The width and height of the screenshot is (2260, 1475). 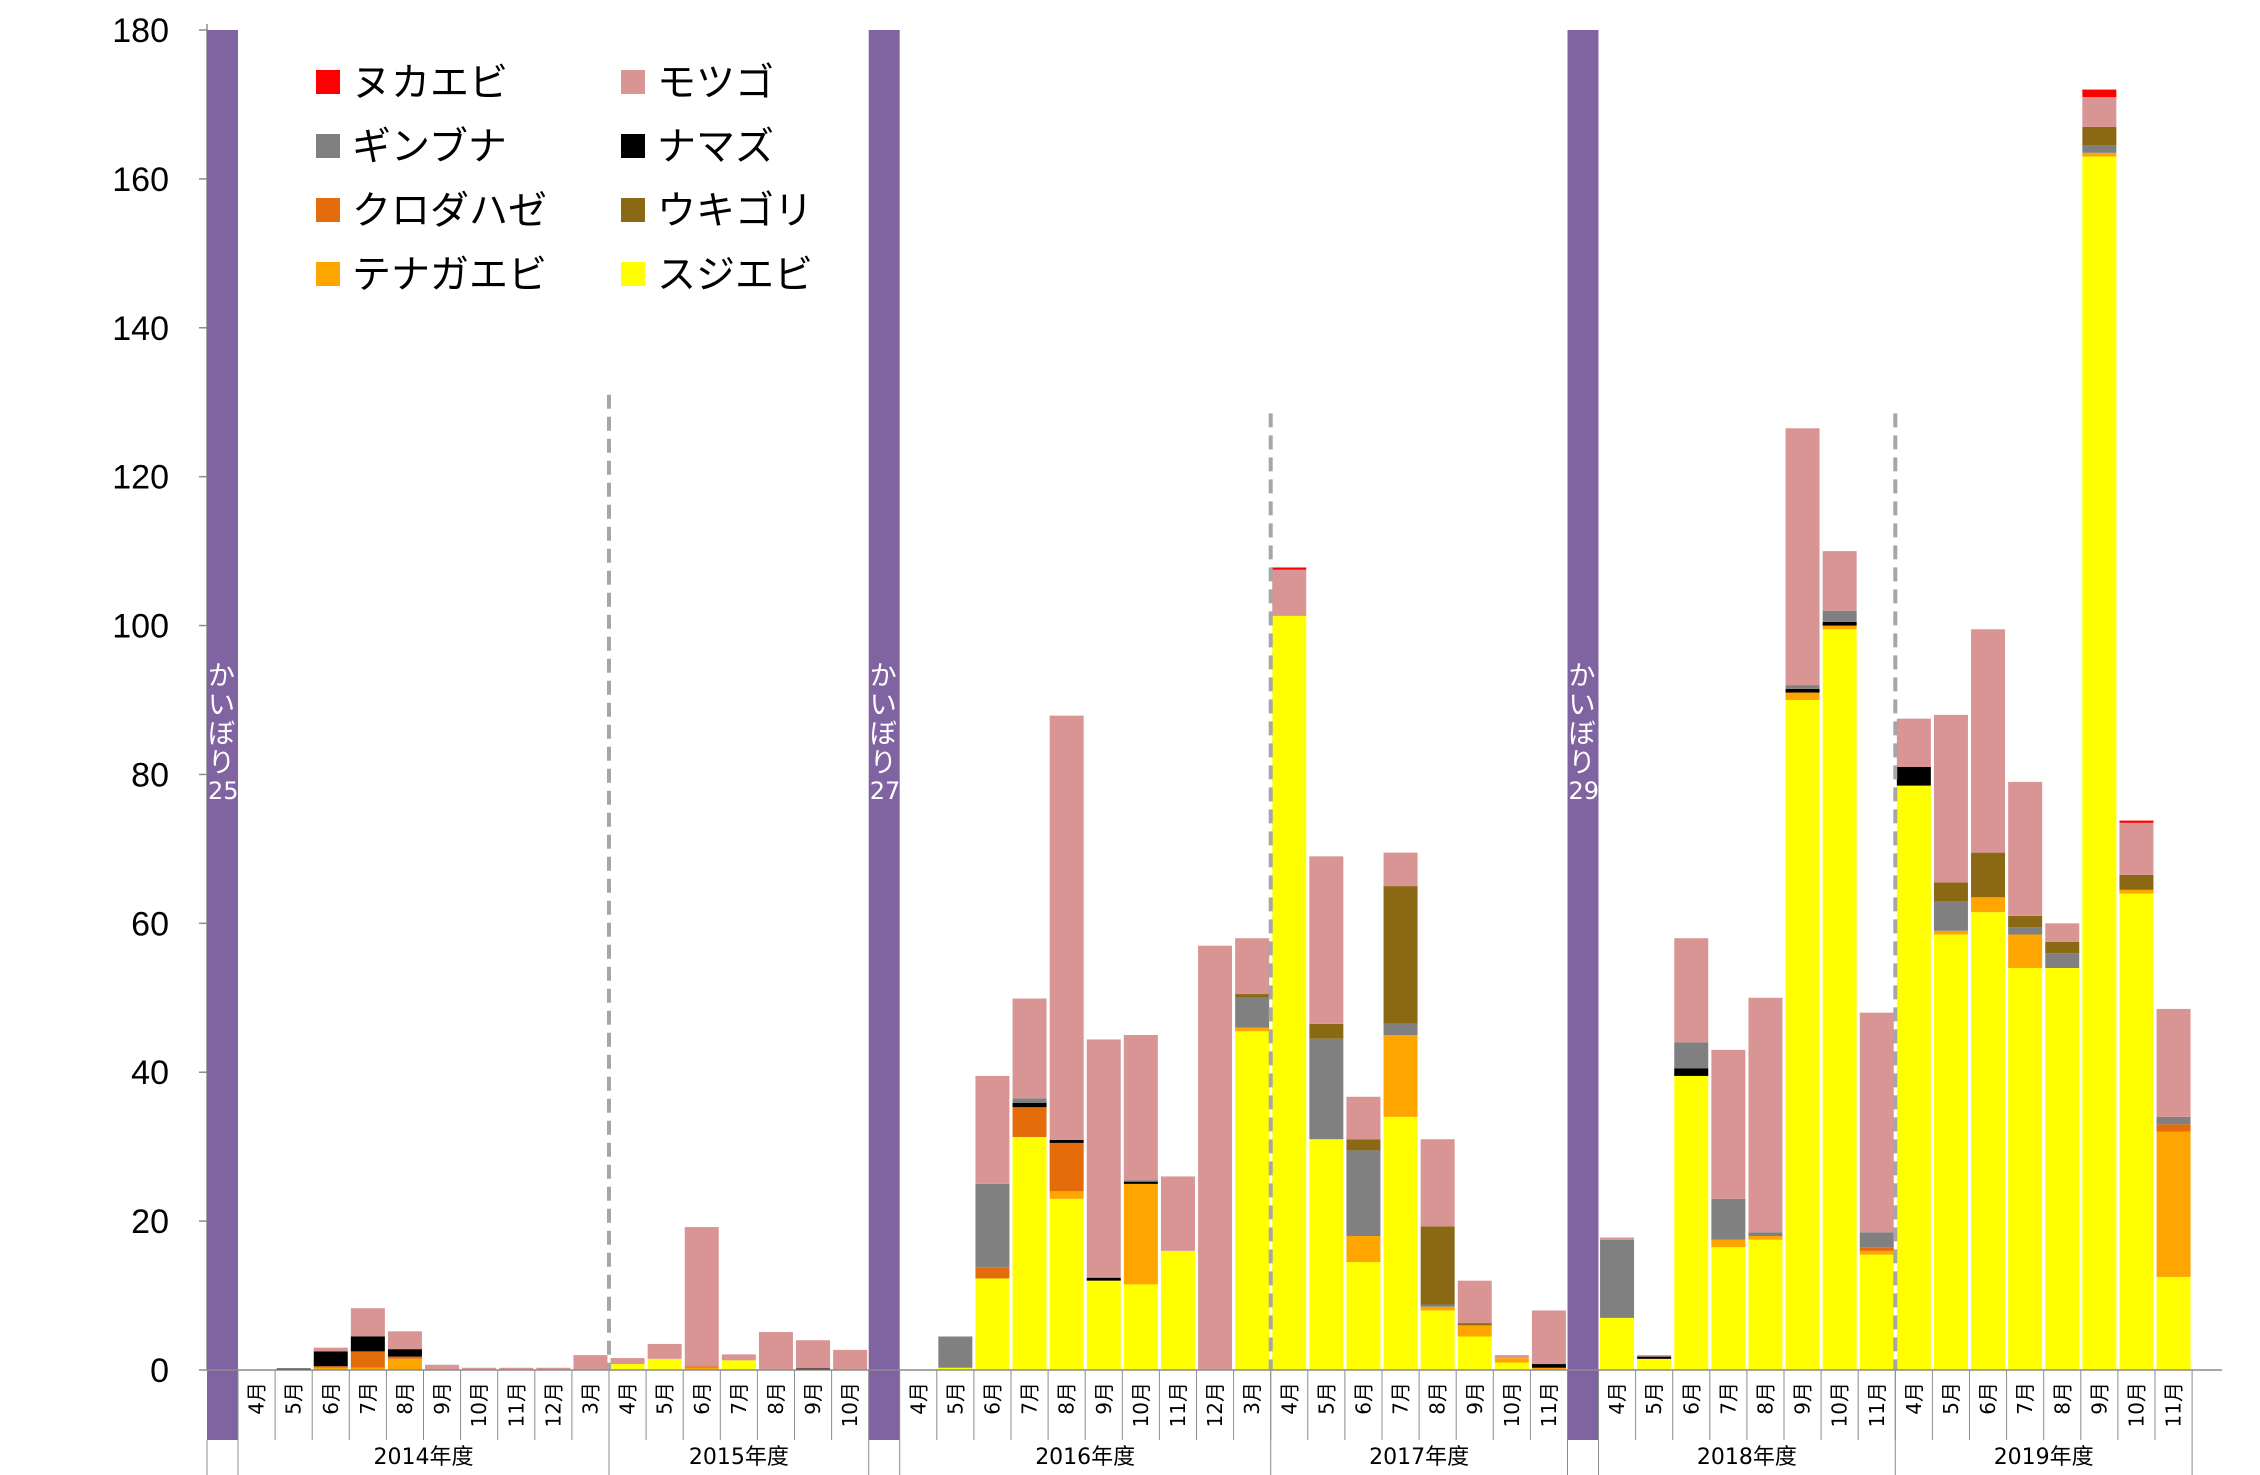 What do you see at coordinates (1747, 1457) in the screenshot?
I see `year-group-label: 2018年度` at bounding box center [1747, 1457].